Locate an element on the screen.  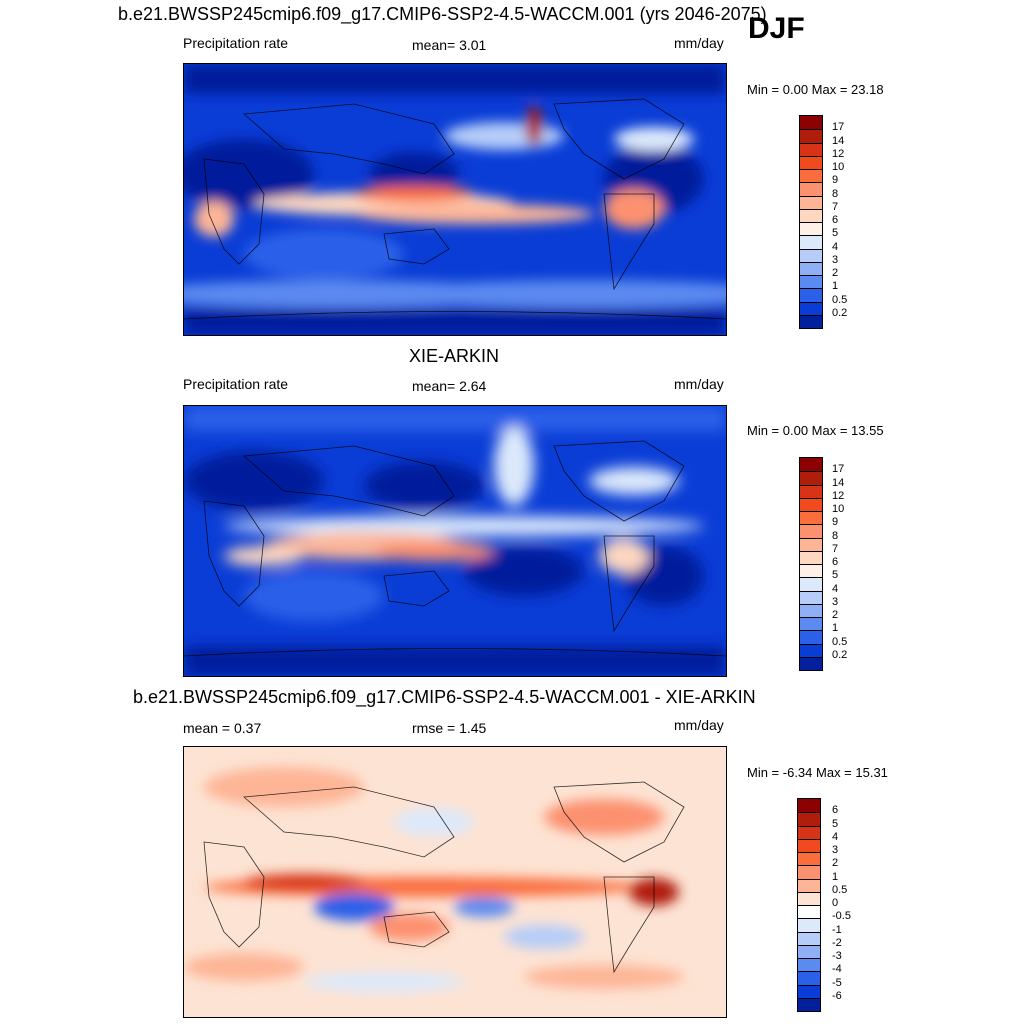
colorbar-tick-label: -4 is located at coordinates (837, 969).